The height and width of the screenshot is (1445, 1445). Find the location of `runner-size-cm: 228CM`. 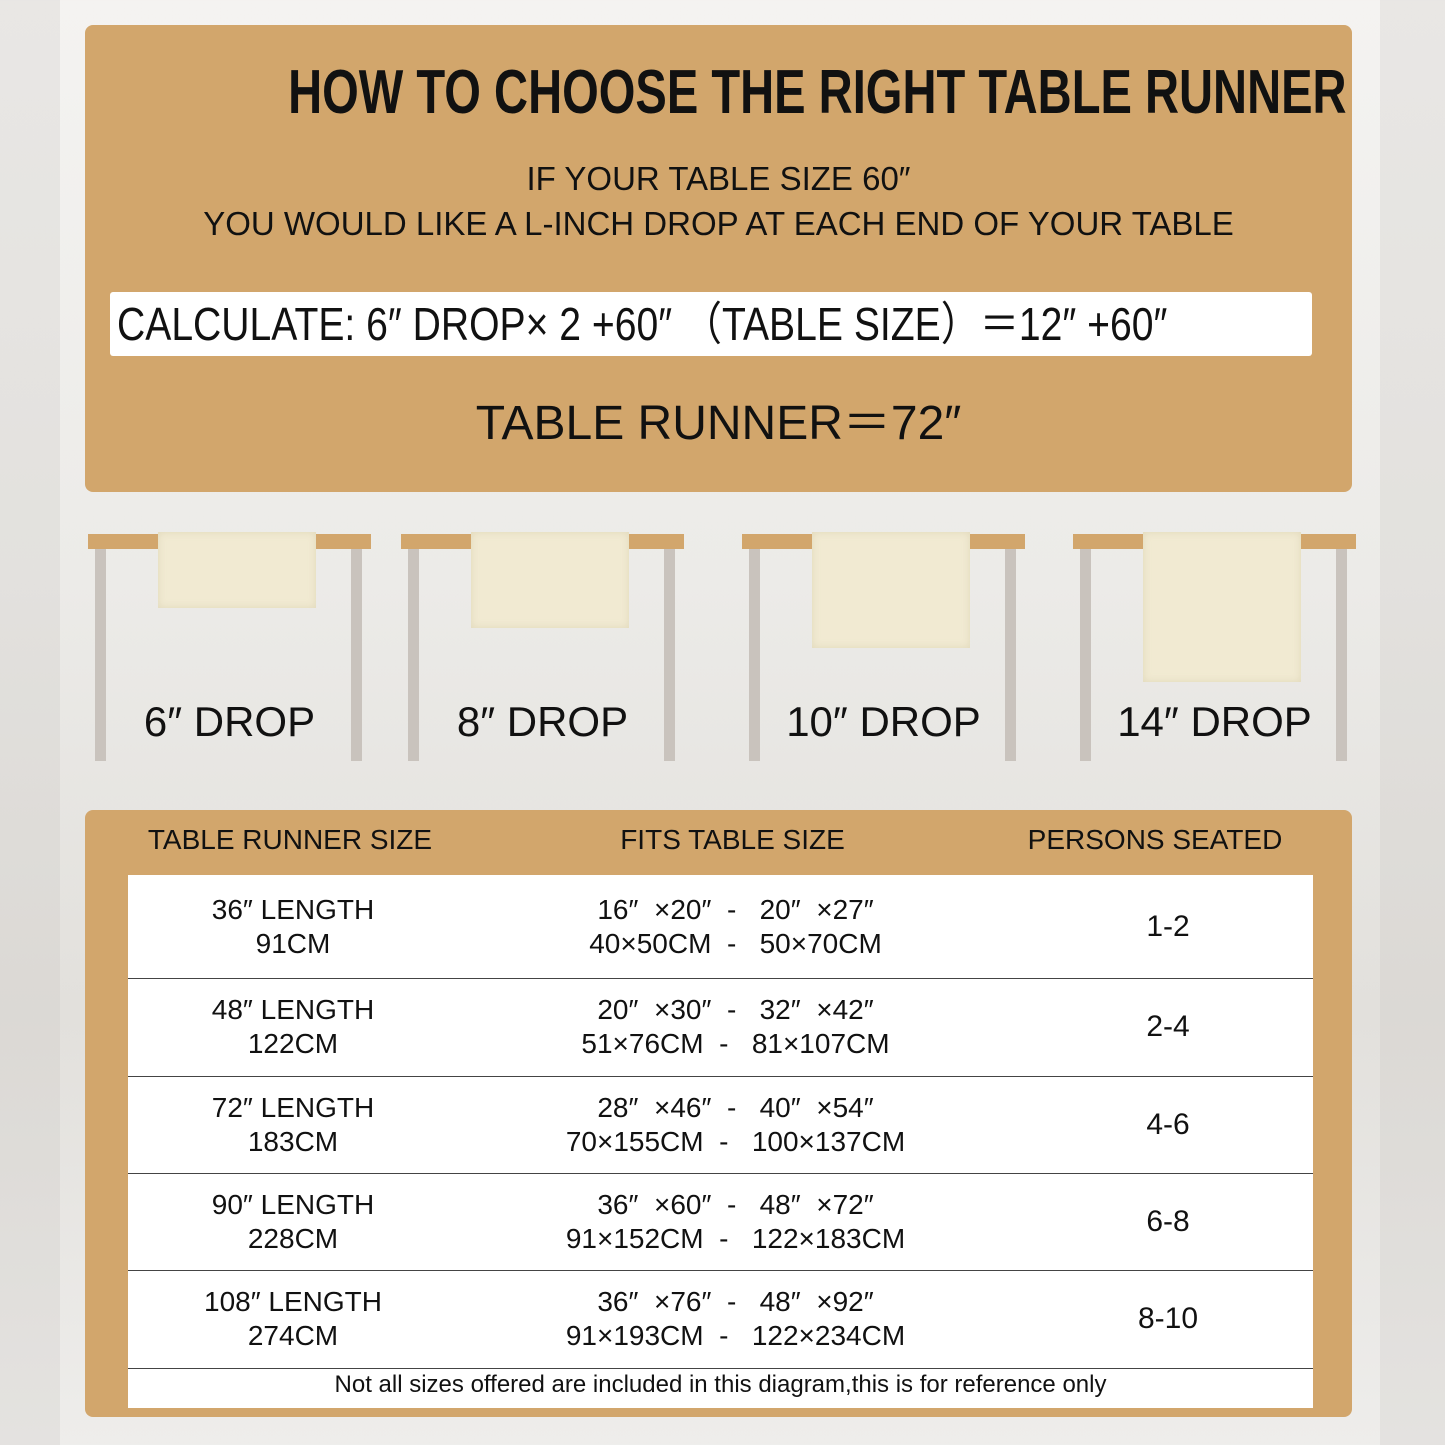

runner-size-cm: 228CM is located at coordinates (293, 1238).